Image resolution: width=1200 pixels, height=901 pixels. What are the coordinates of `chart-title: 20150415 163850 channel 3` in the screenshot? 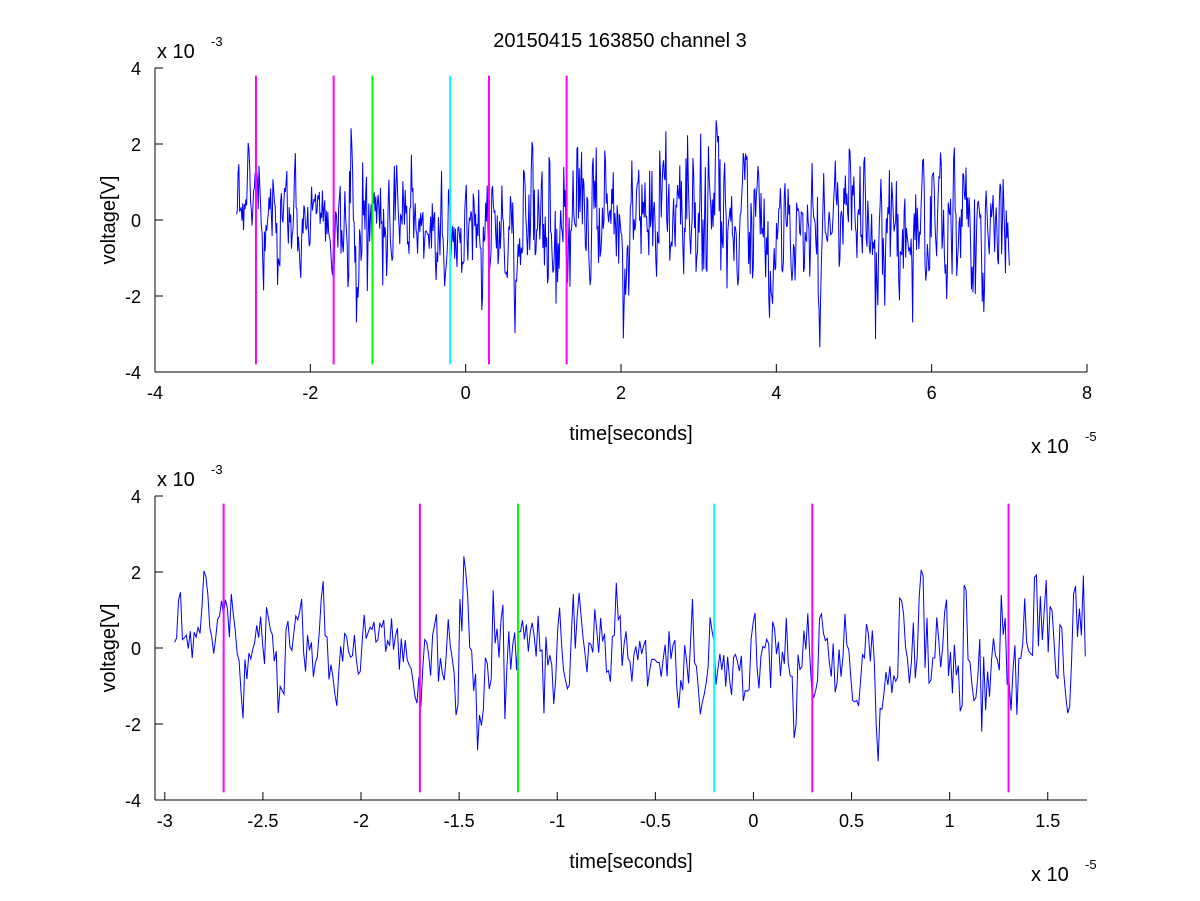 It's located at (620, 41).